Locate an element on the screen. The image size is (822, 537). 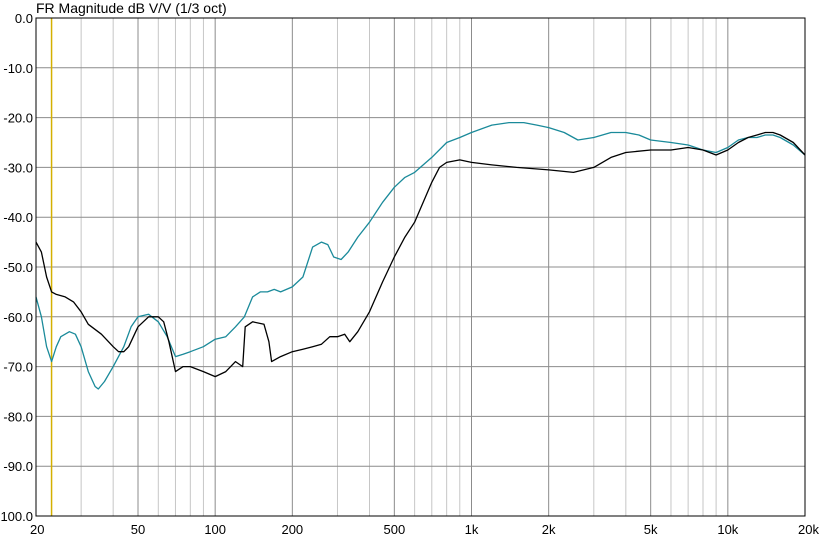
y-tick-label: -30.0 is located at coordinates (18, 167).